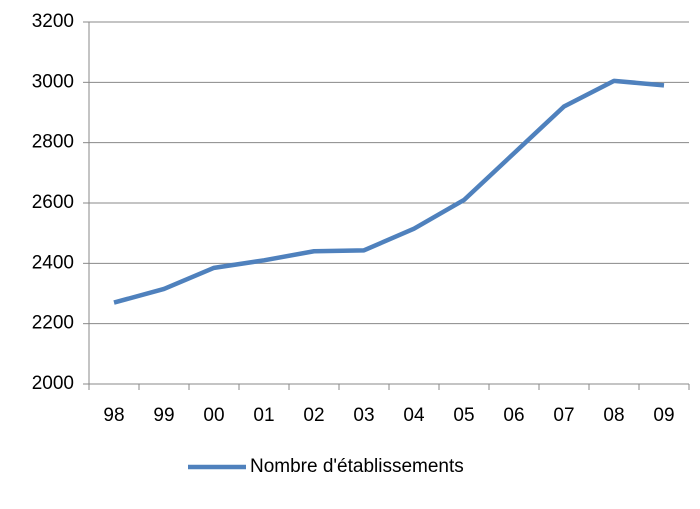 This screenshot has width=700, height=509. Describe the element at coordinates (313, 415) in the screenshot. I see `x-tick-label: 02` at that location.